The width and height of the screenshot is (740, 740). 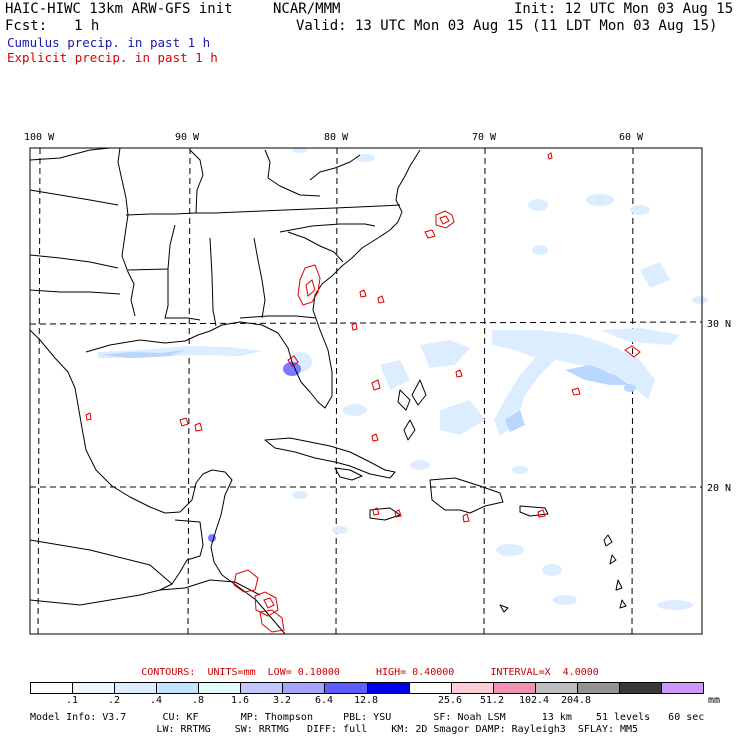 I want to click on organization-label: NCAR/MMM, so click(x=307, y=9).